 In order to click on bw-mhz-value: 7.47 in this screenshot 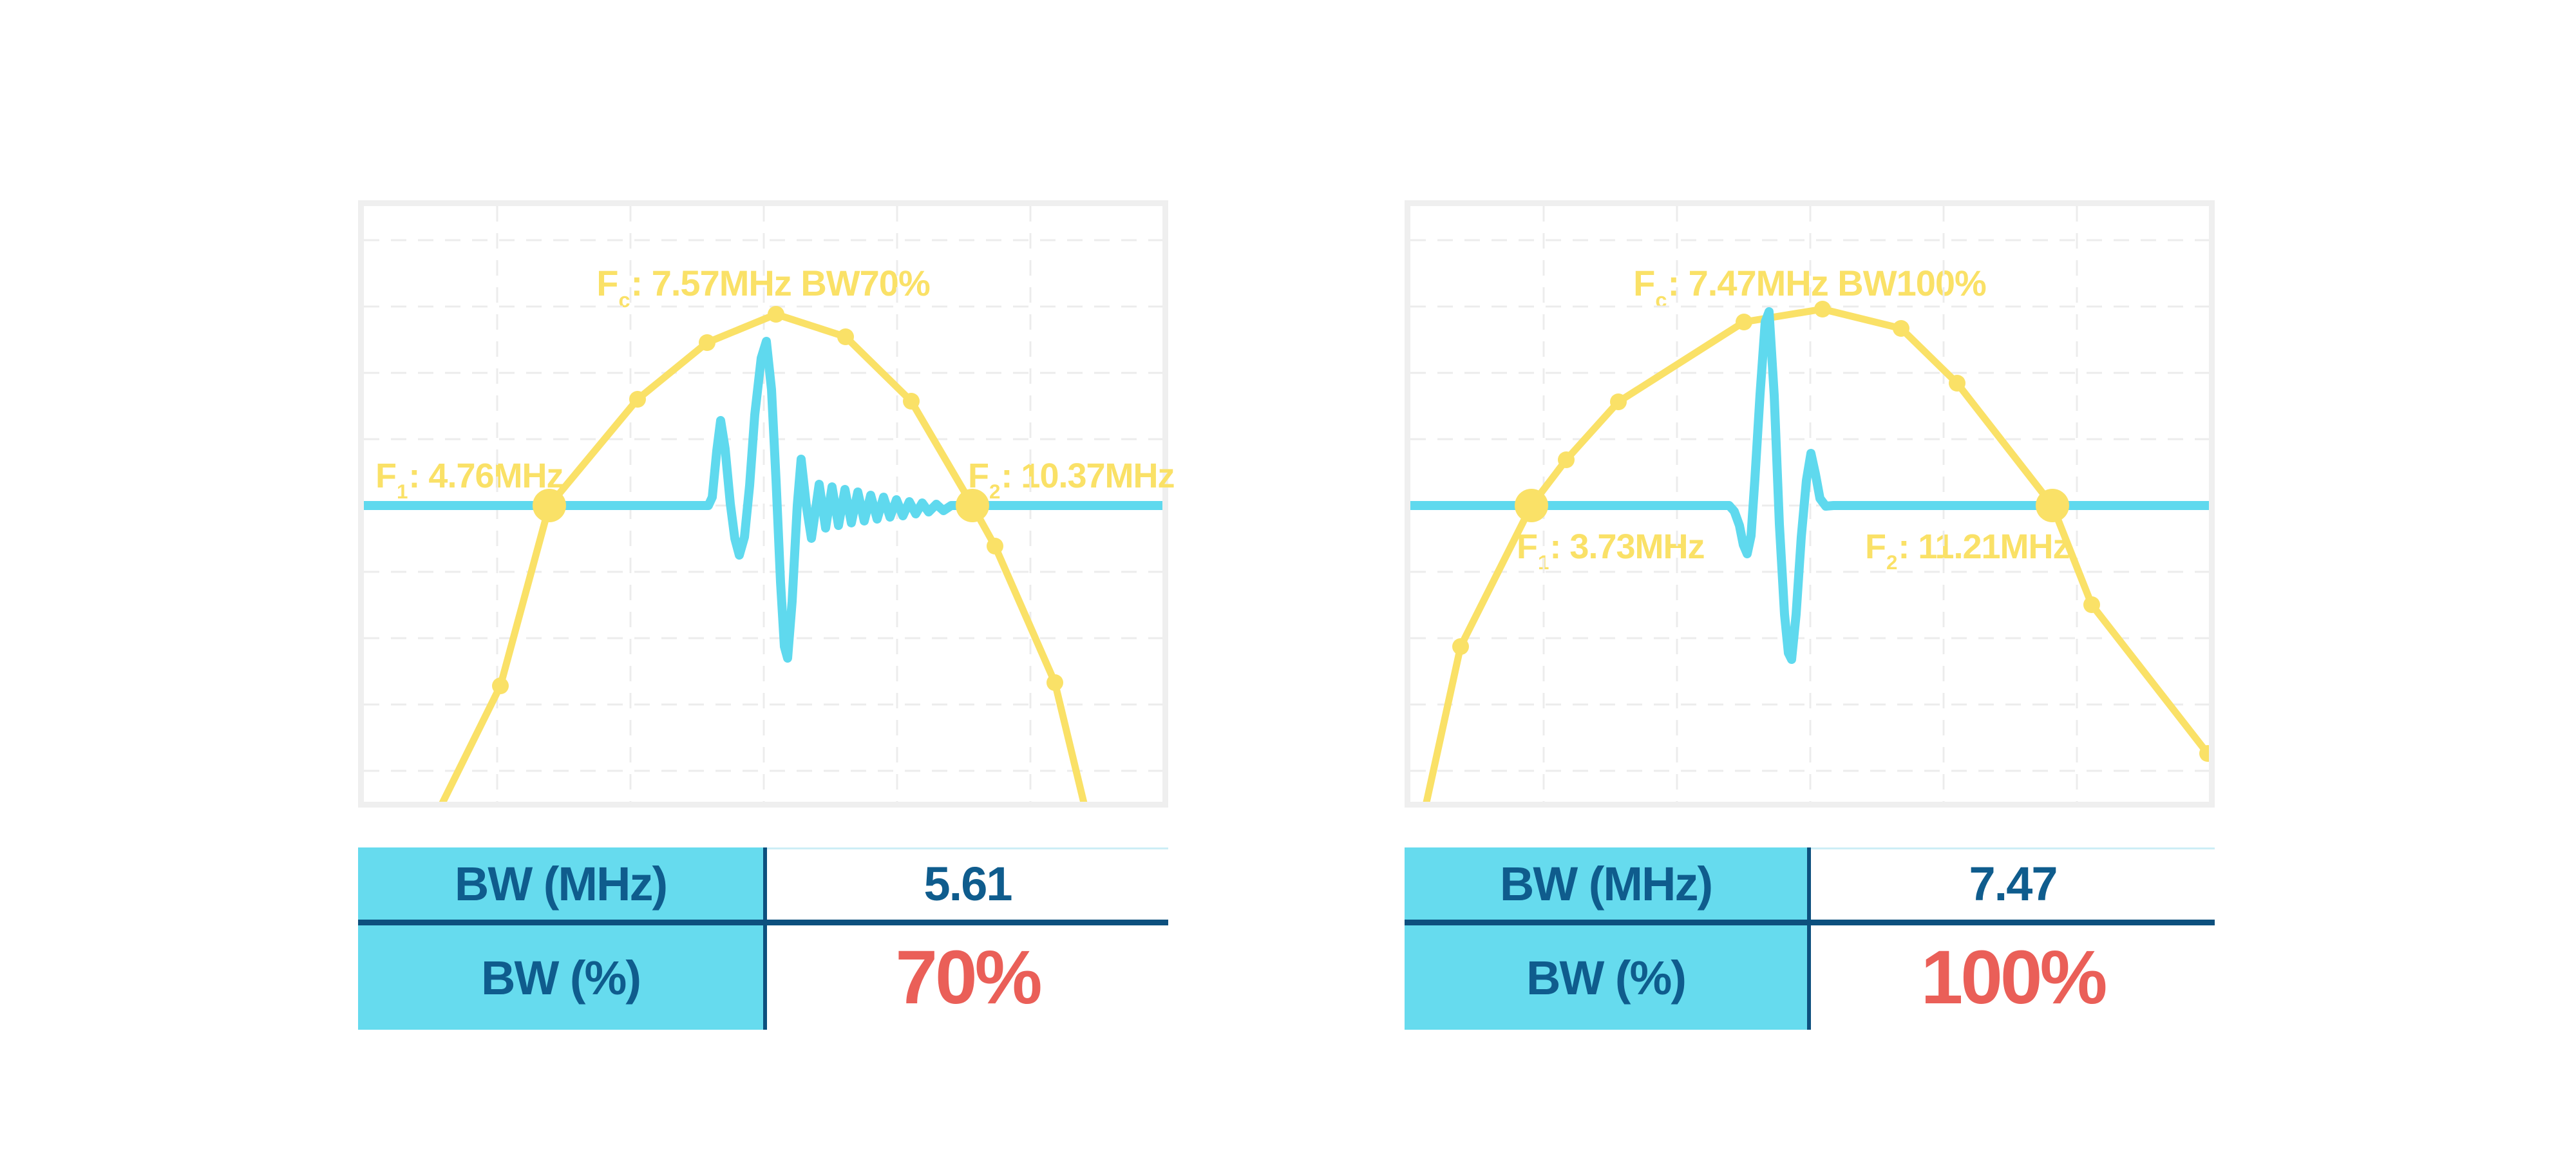, I will do `click(2014, 884)`.